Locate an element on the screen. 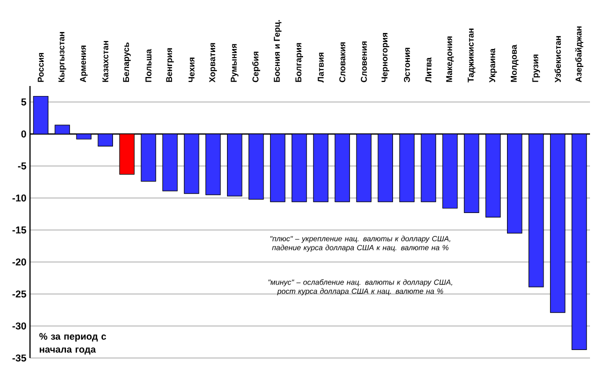 This screenshot has height=370, width=600. y-axis-title: % за период с начала года is located at coordinates (72, 343).